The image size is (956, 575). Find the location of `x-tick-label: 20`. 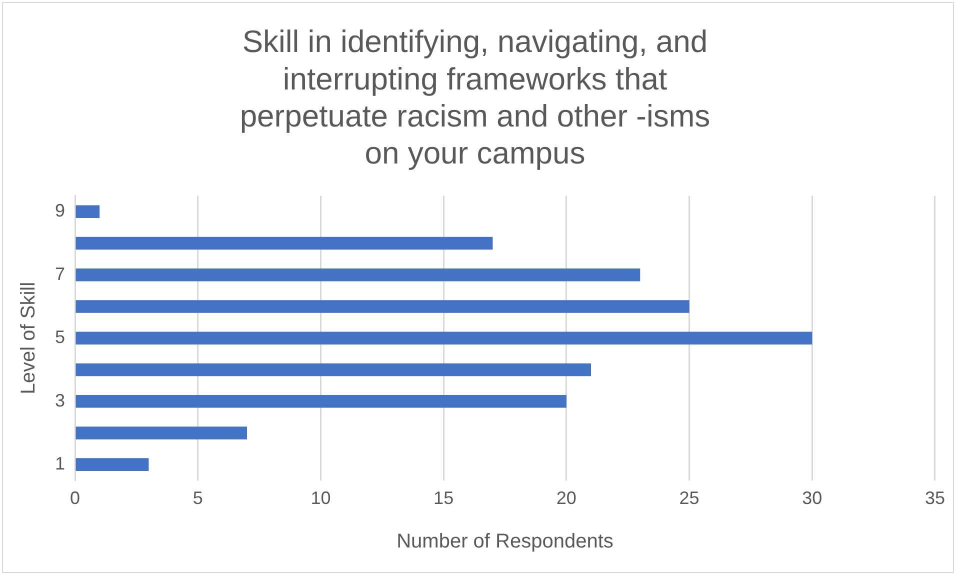

x-tick-label: 20 is located at coordinates (566, 498).